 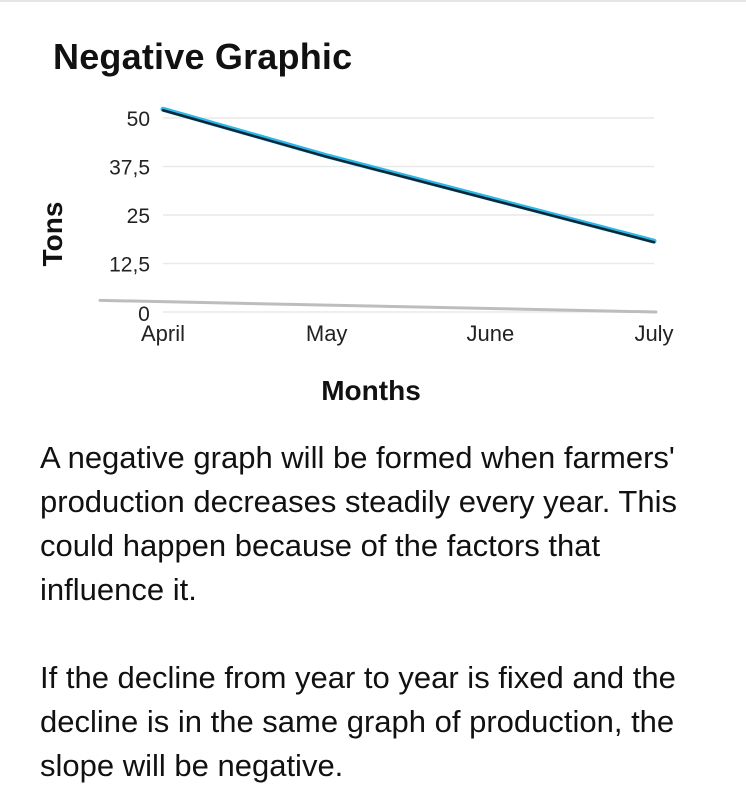 What do you see at coordinates (163, 333) in the screenshot?
I see `x-tick-label: April` at bounding box center [163, 333].